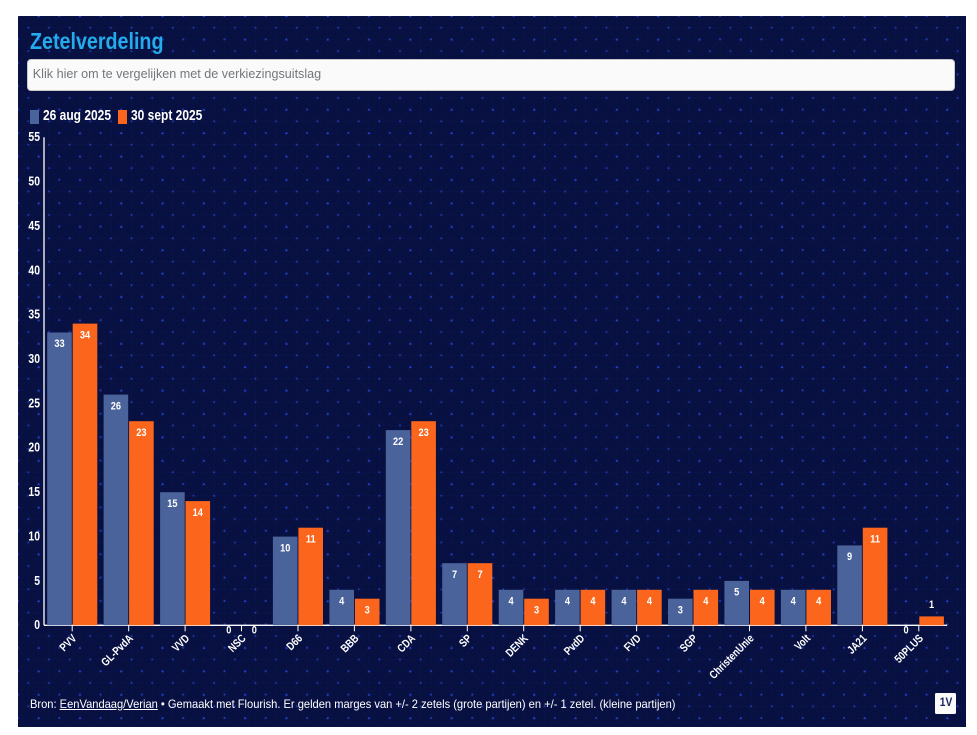 This screenshot has height=735, width=977. What do you see at coordinates (34, 270) in the screenshot?
I see `svg-text: 40` at bounding box center [34, 270].